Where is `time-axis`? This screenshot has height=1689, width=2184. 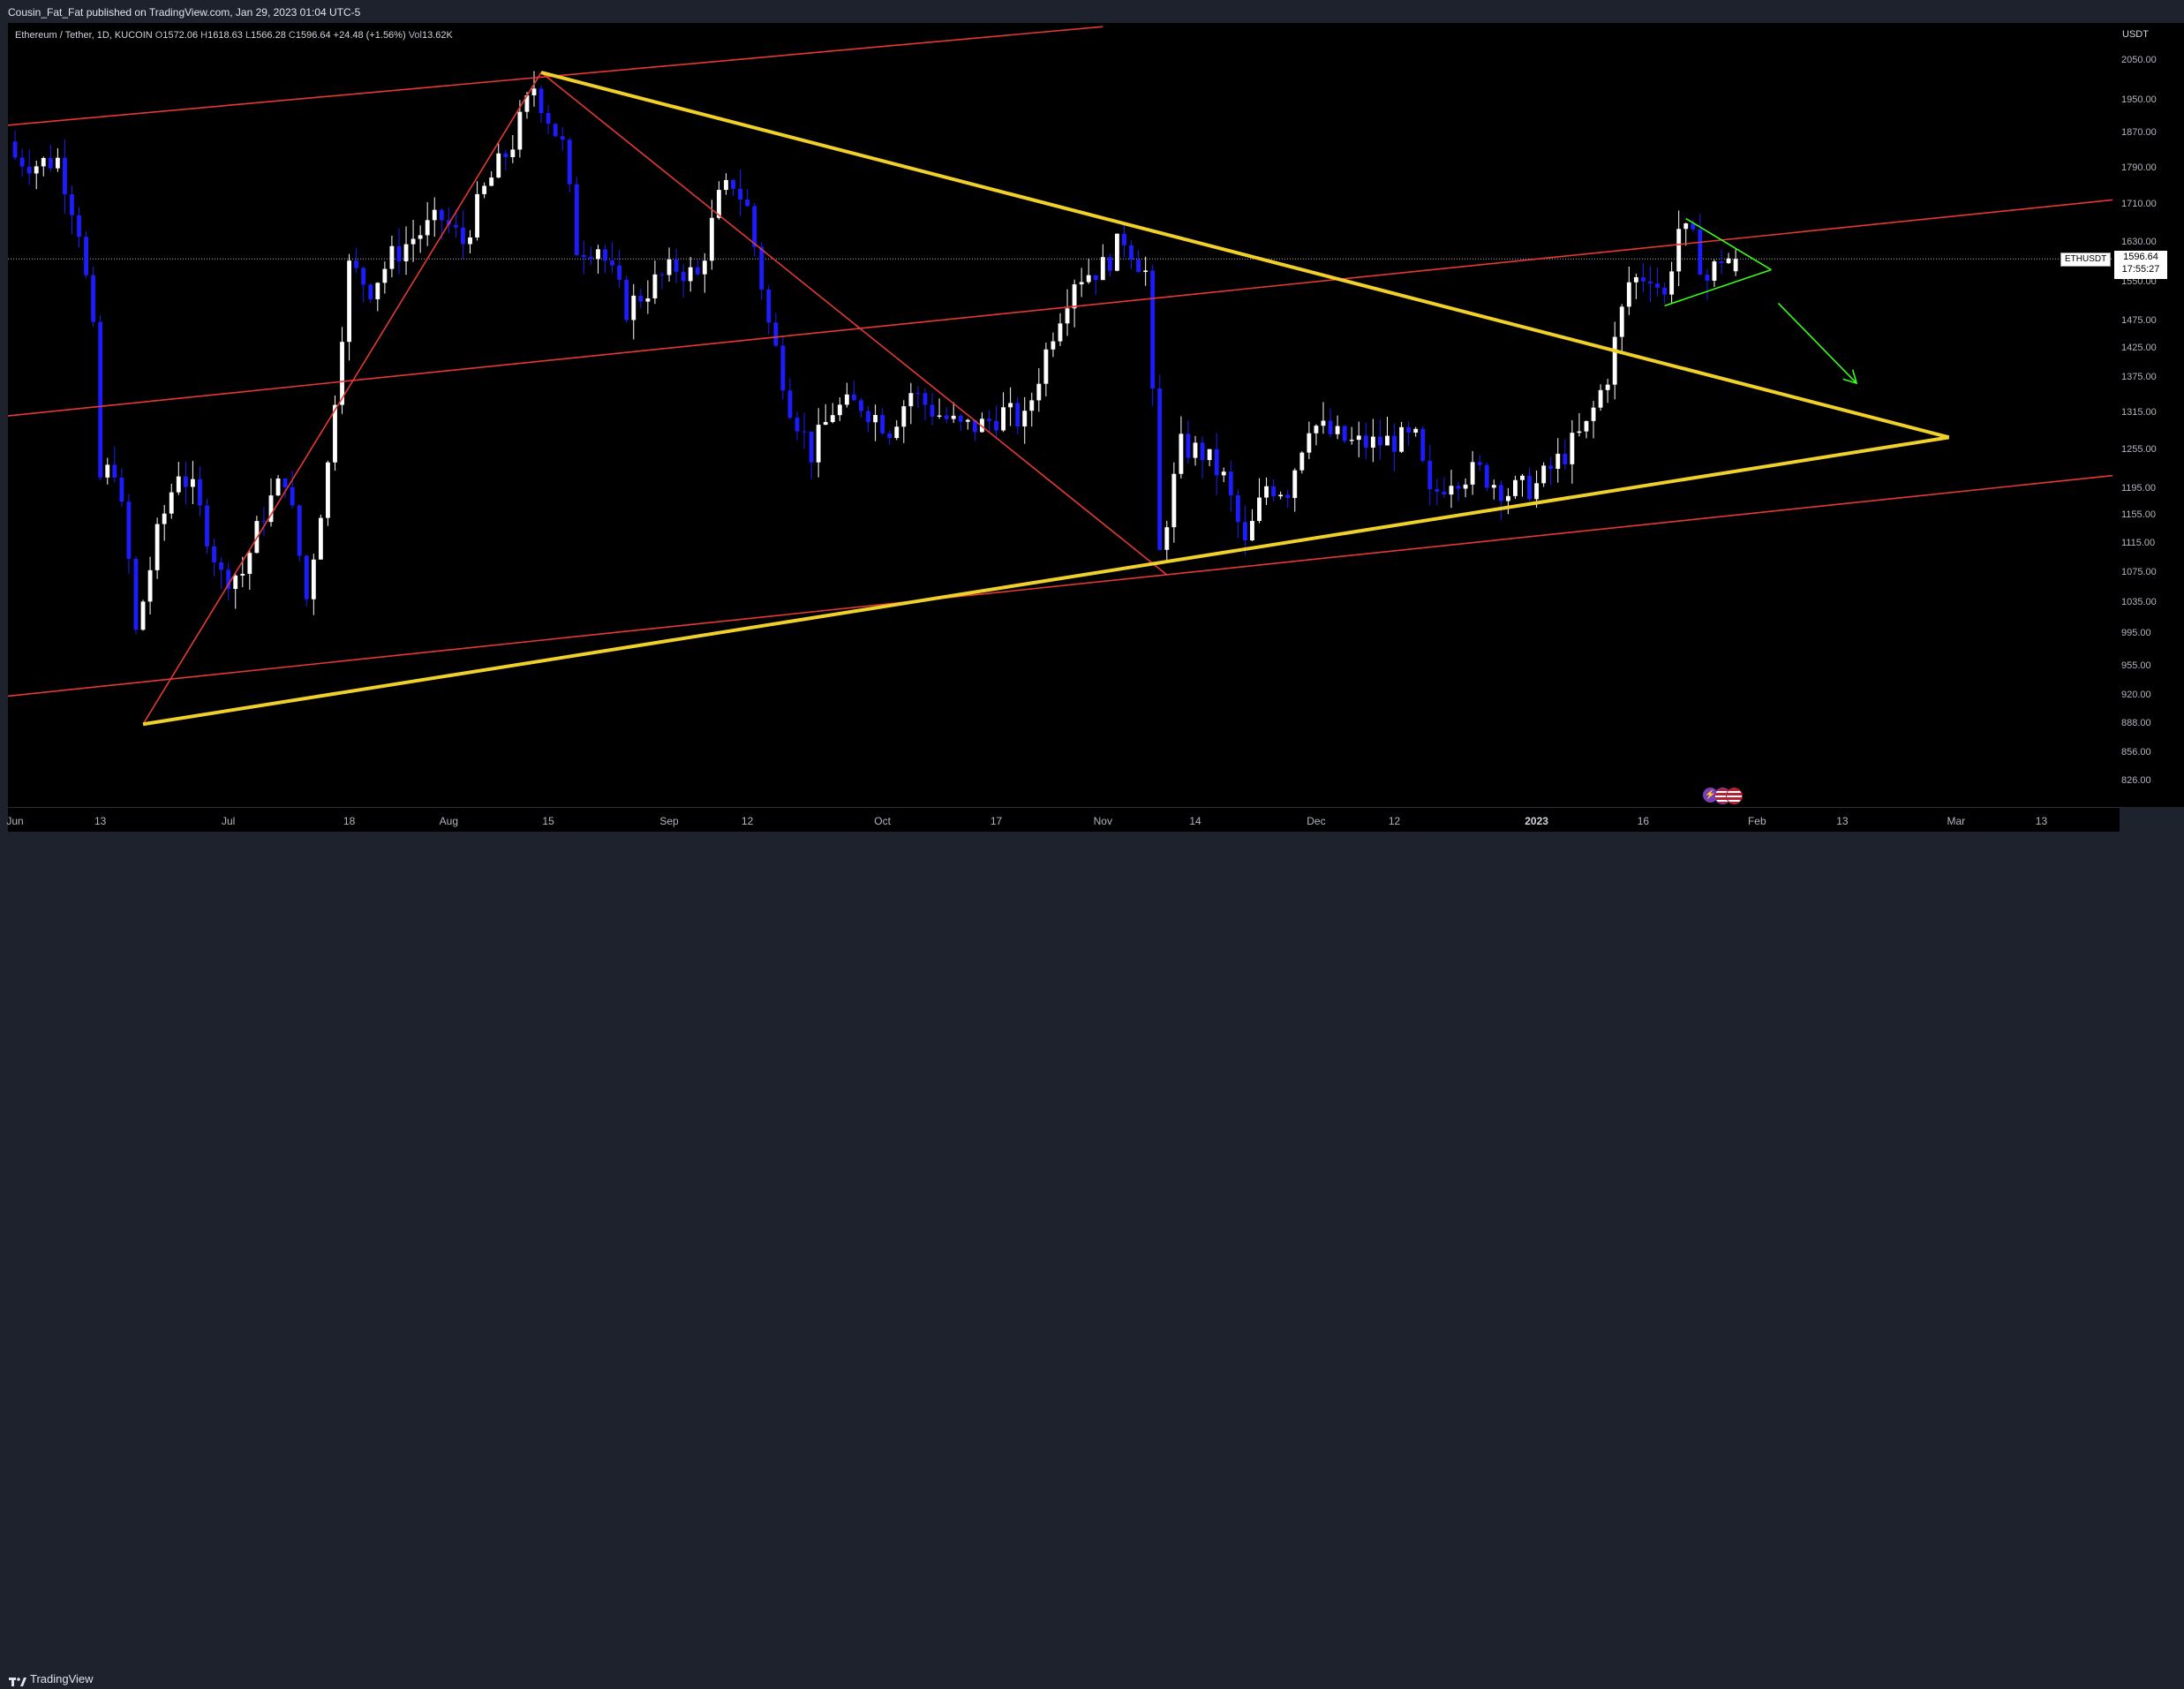 time-axis is located at coordinates (1064, 820).